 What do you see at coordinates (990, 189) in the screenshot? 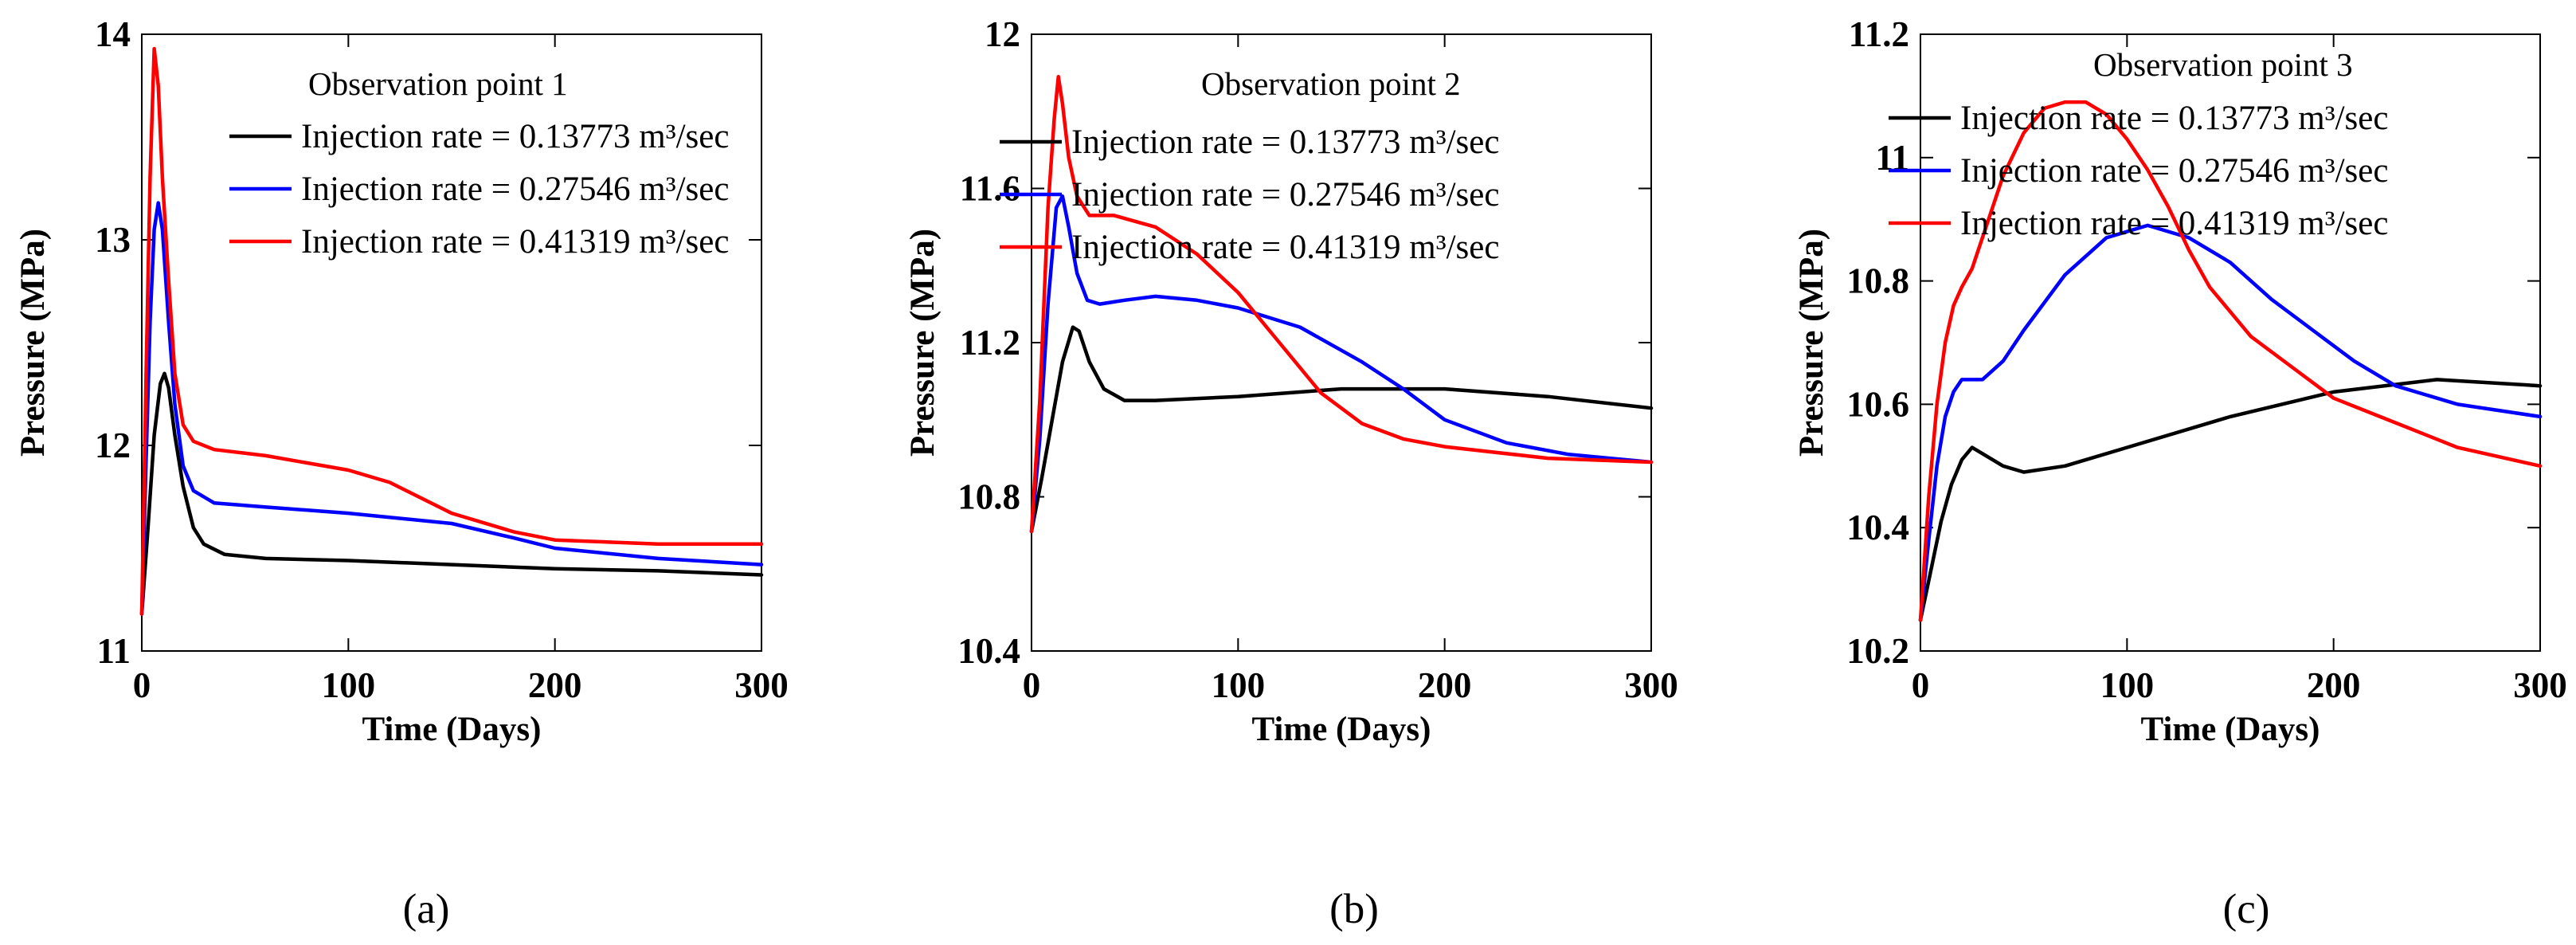
I see `y-tick-label: 11.6` at bounding box center [990, 189].